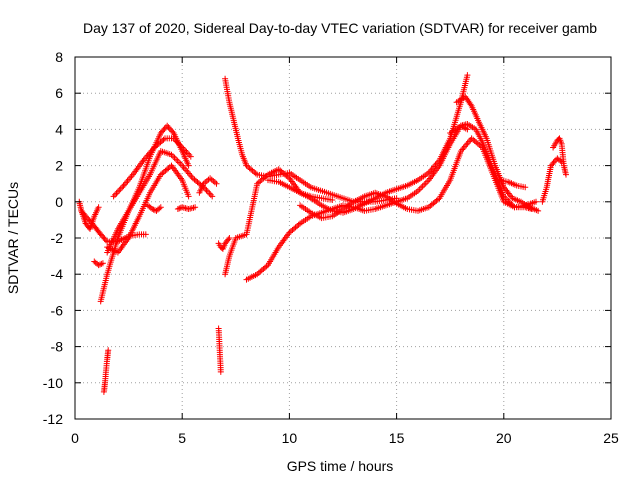  What do you see at coordinates (57, 274) in the screenshot?
I see `y-tick-label: -4` at bounding box center [57, 274].